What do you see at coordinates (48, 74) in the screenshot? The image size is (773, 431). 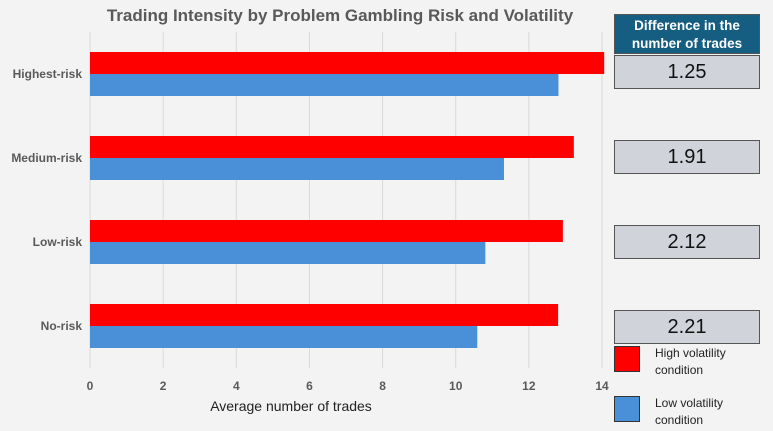 I see `y-tick-label: Highest-risk` at bounding box center [48, 74].